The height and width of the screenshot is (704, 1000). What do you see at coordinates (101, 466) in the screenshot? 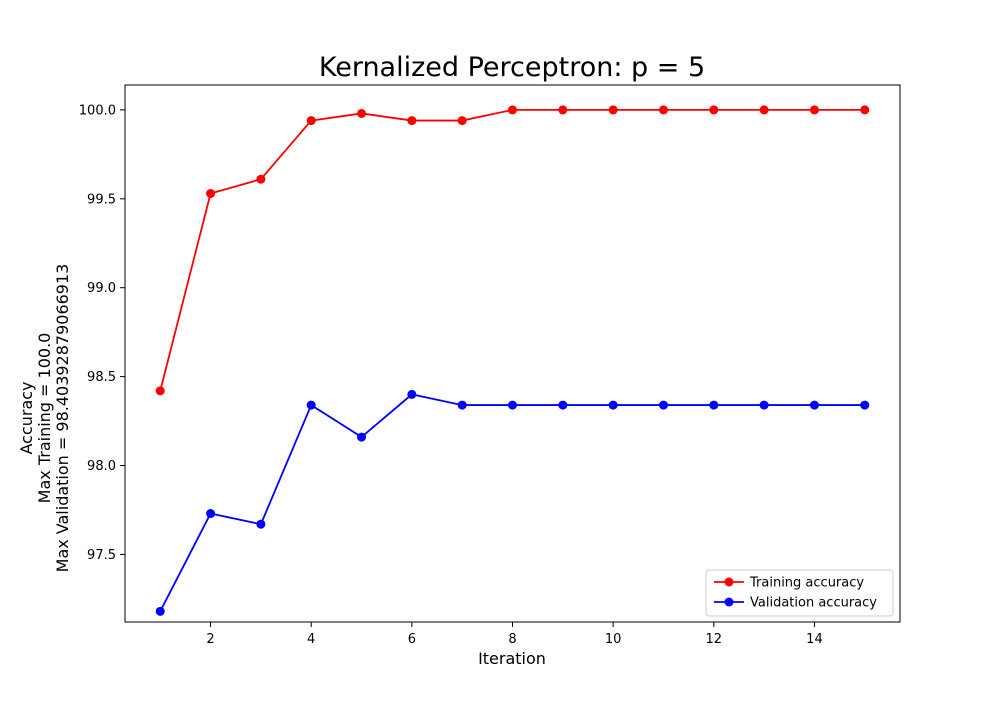
I see `y-tick-label: 98.0` at bounding box center [101, 466].